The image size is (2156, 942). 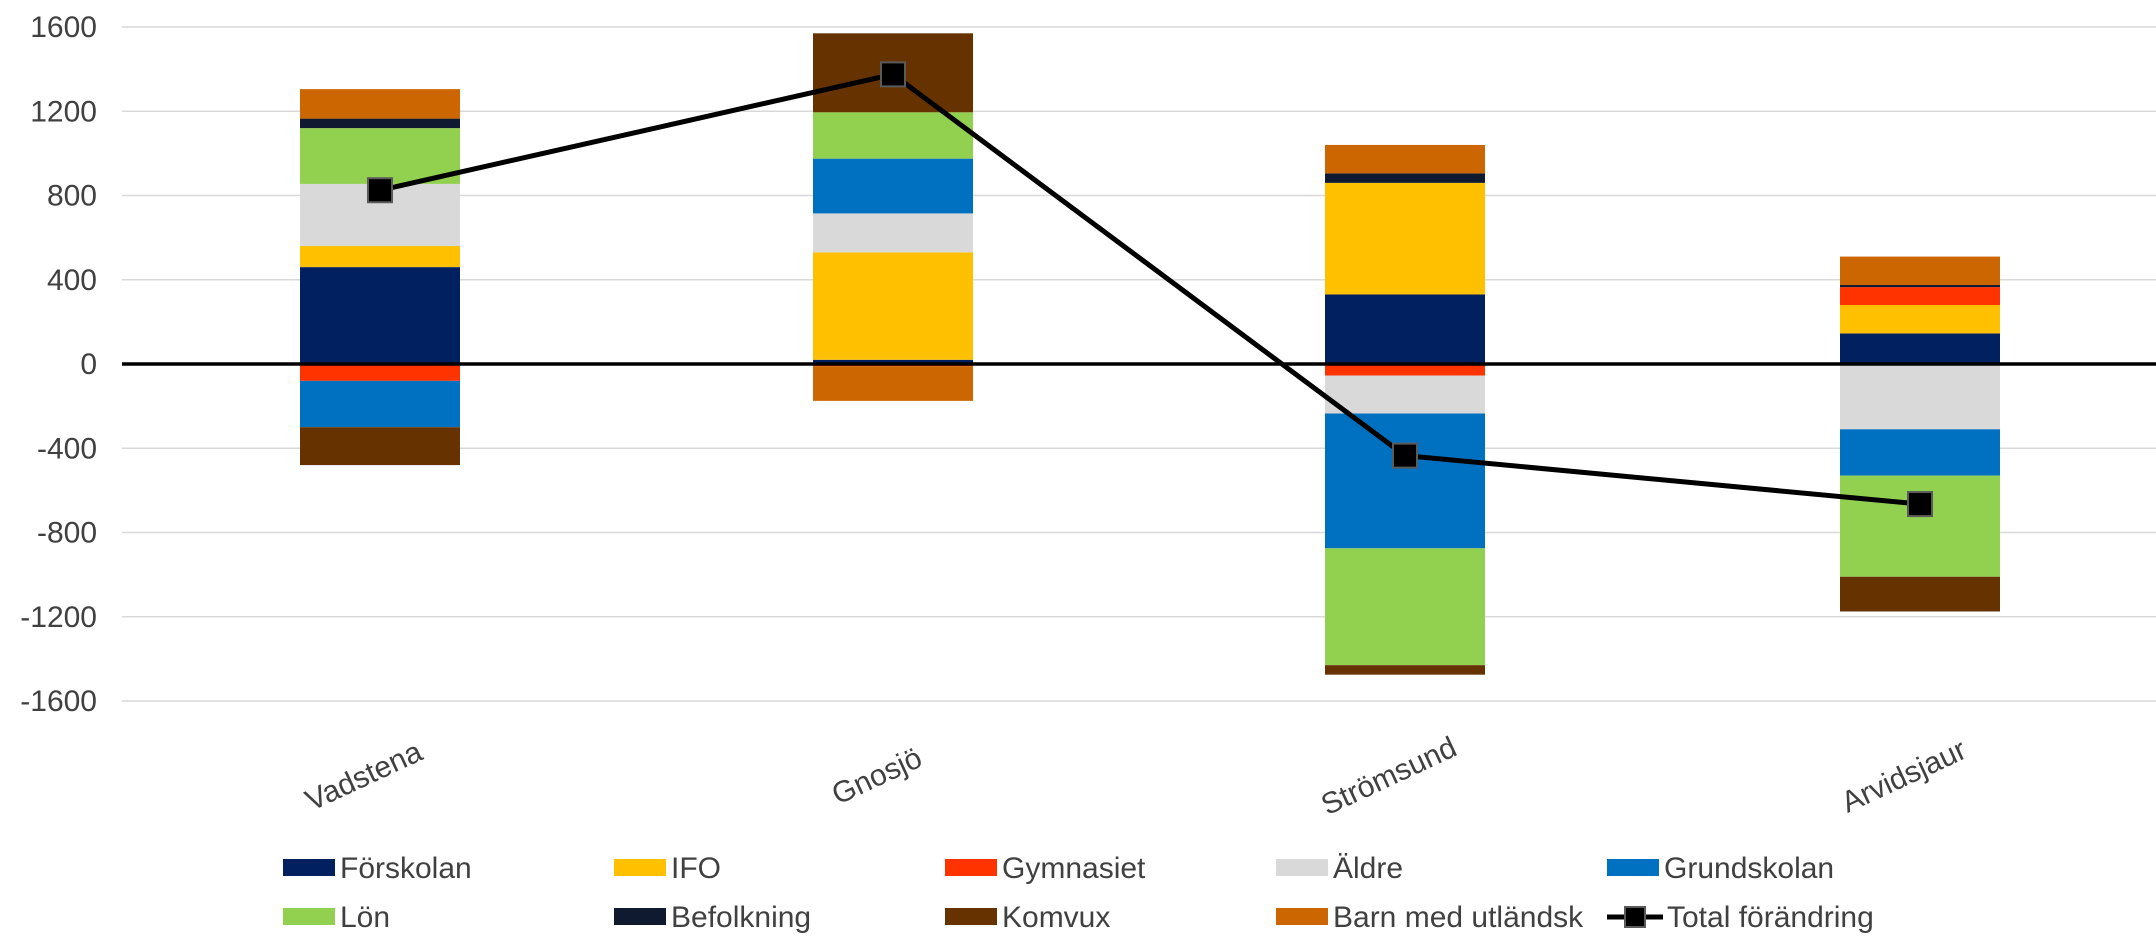 I want to click on legend-label: Grundskolan, so click(x=1749, y=868).